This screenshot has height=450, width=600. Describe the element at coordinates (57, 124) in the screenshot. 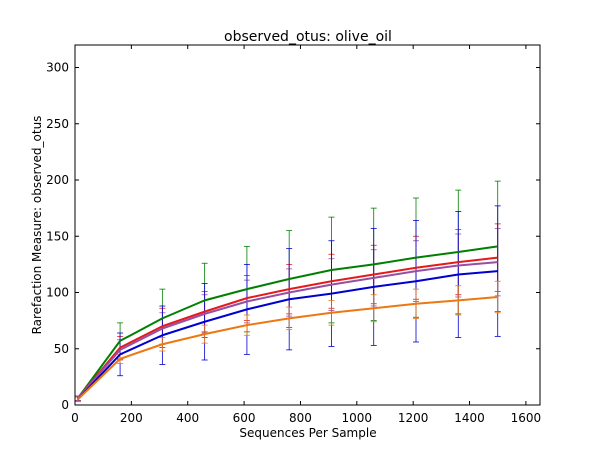

I see `y-tick-label: 250` at that location.